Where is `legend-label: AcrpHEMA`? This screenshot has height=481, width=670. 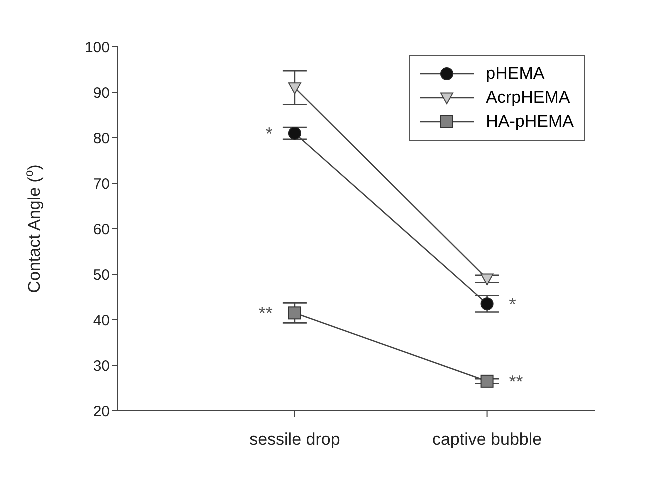
legend-label: AcrpHEMA is located at coordinates (528, 98).